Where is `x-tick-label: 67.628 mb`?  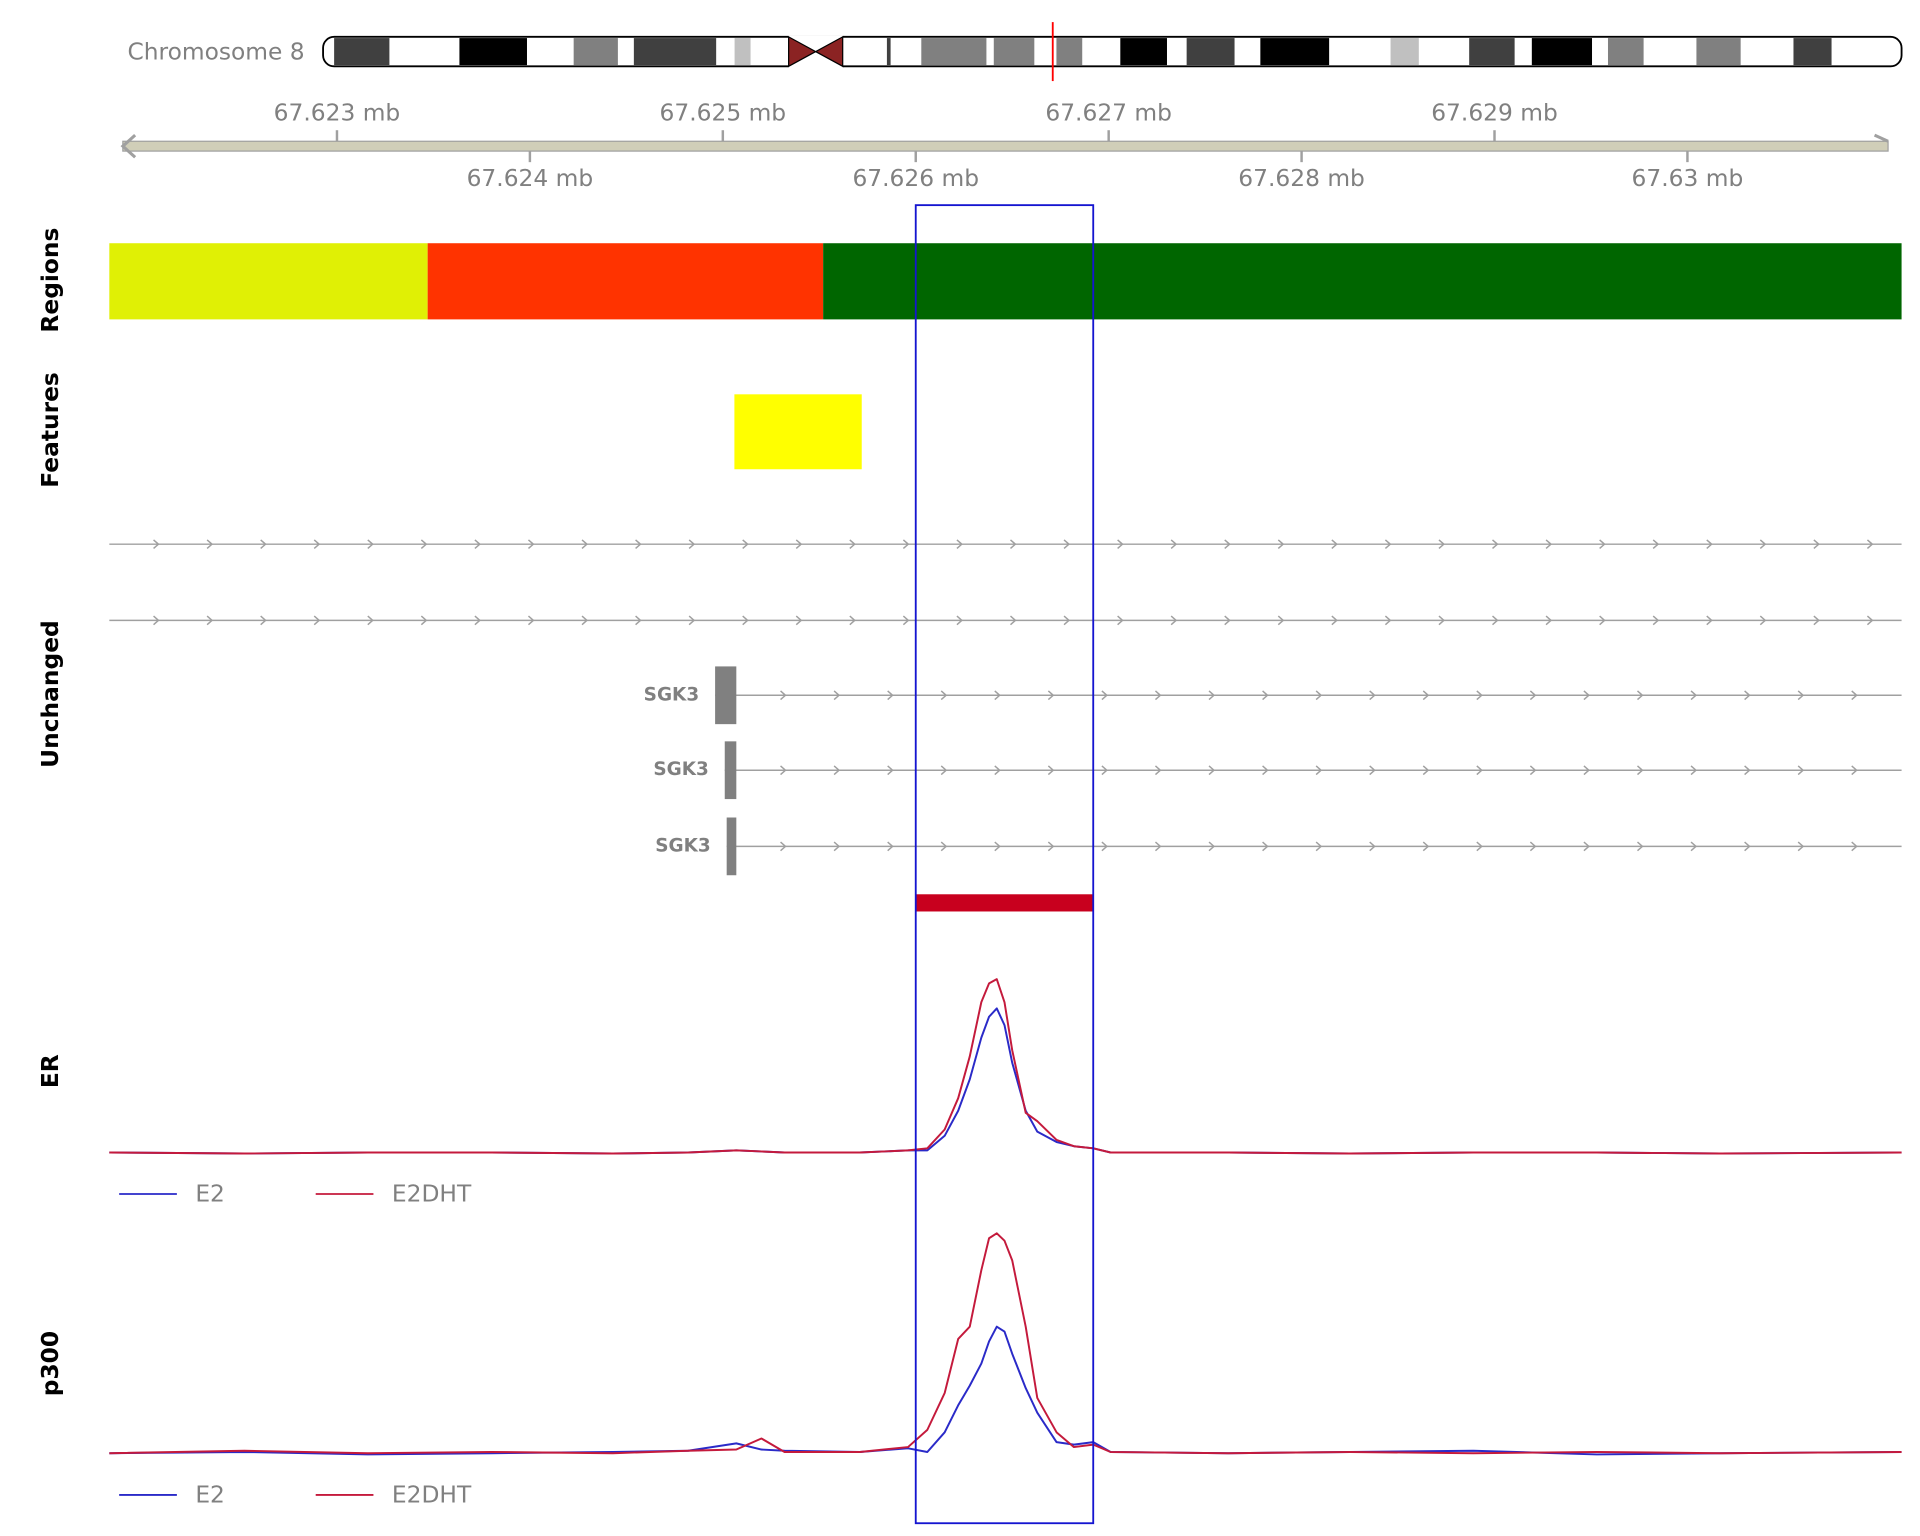 x-tick-label: 67.628 mb is located at coordinates (1301, 178).